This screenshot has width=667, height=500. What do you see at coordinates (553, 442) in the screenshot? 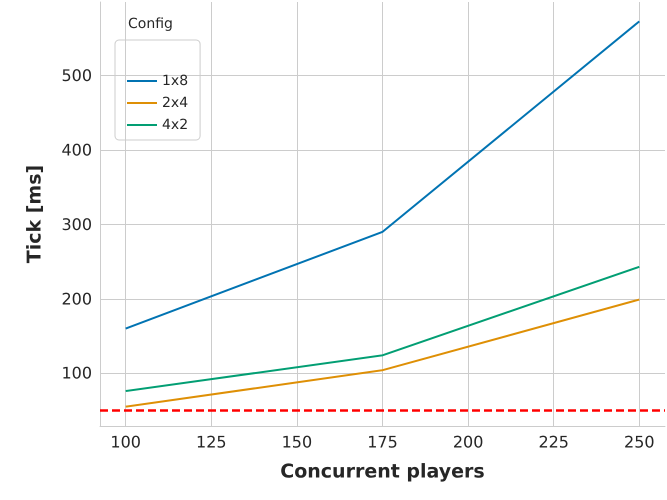
I see `x-tick-label: 225` at bounding box center [553, 442].